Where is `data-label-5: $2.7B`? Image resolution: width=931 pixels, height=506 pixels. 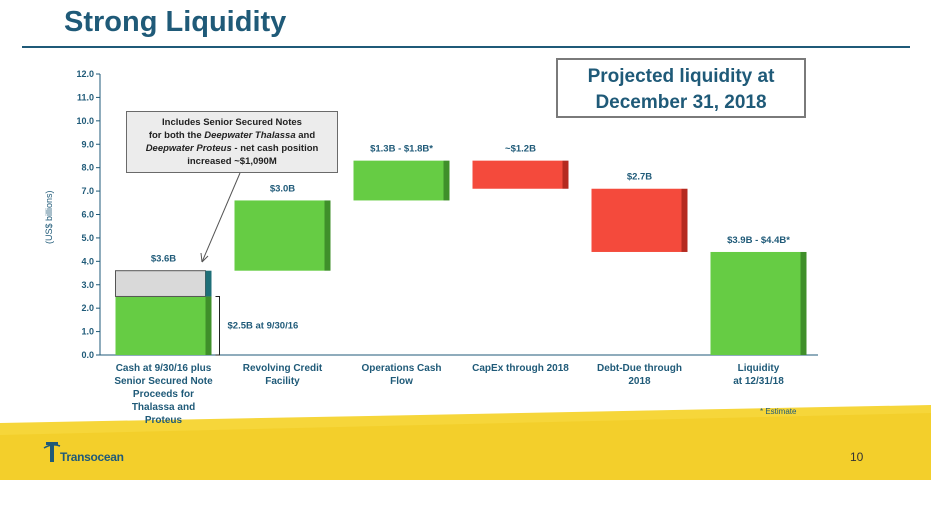 data-label-5: $2.7B is located at coordinates (639, 177).